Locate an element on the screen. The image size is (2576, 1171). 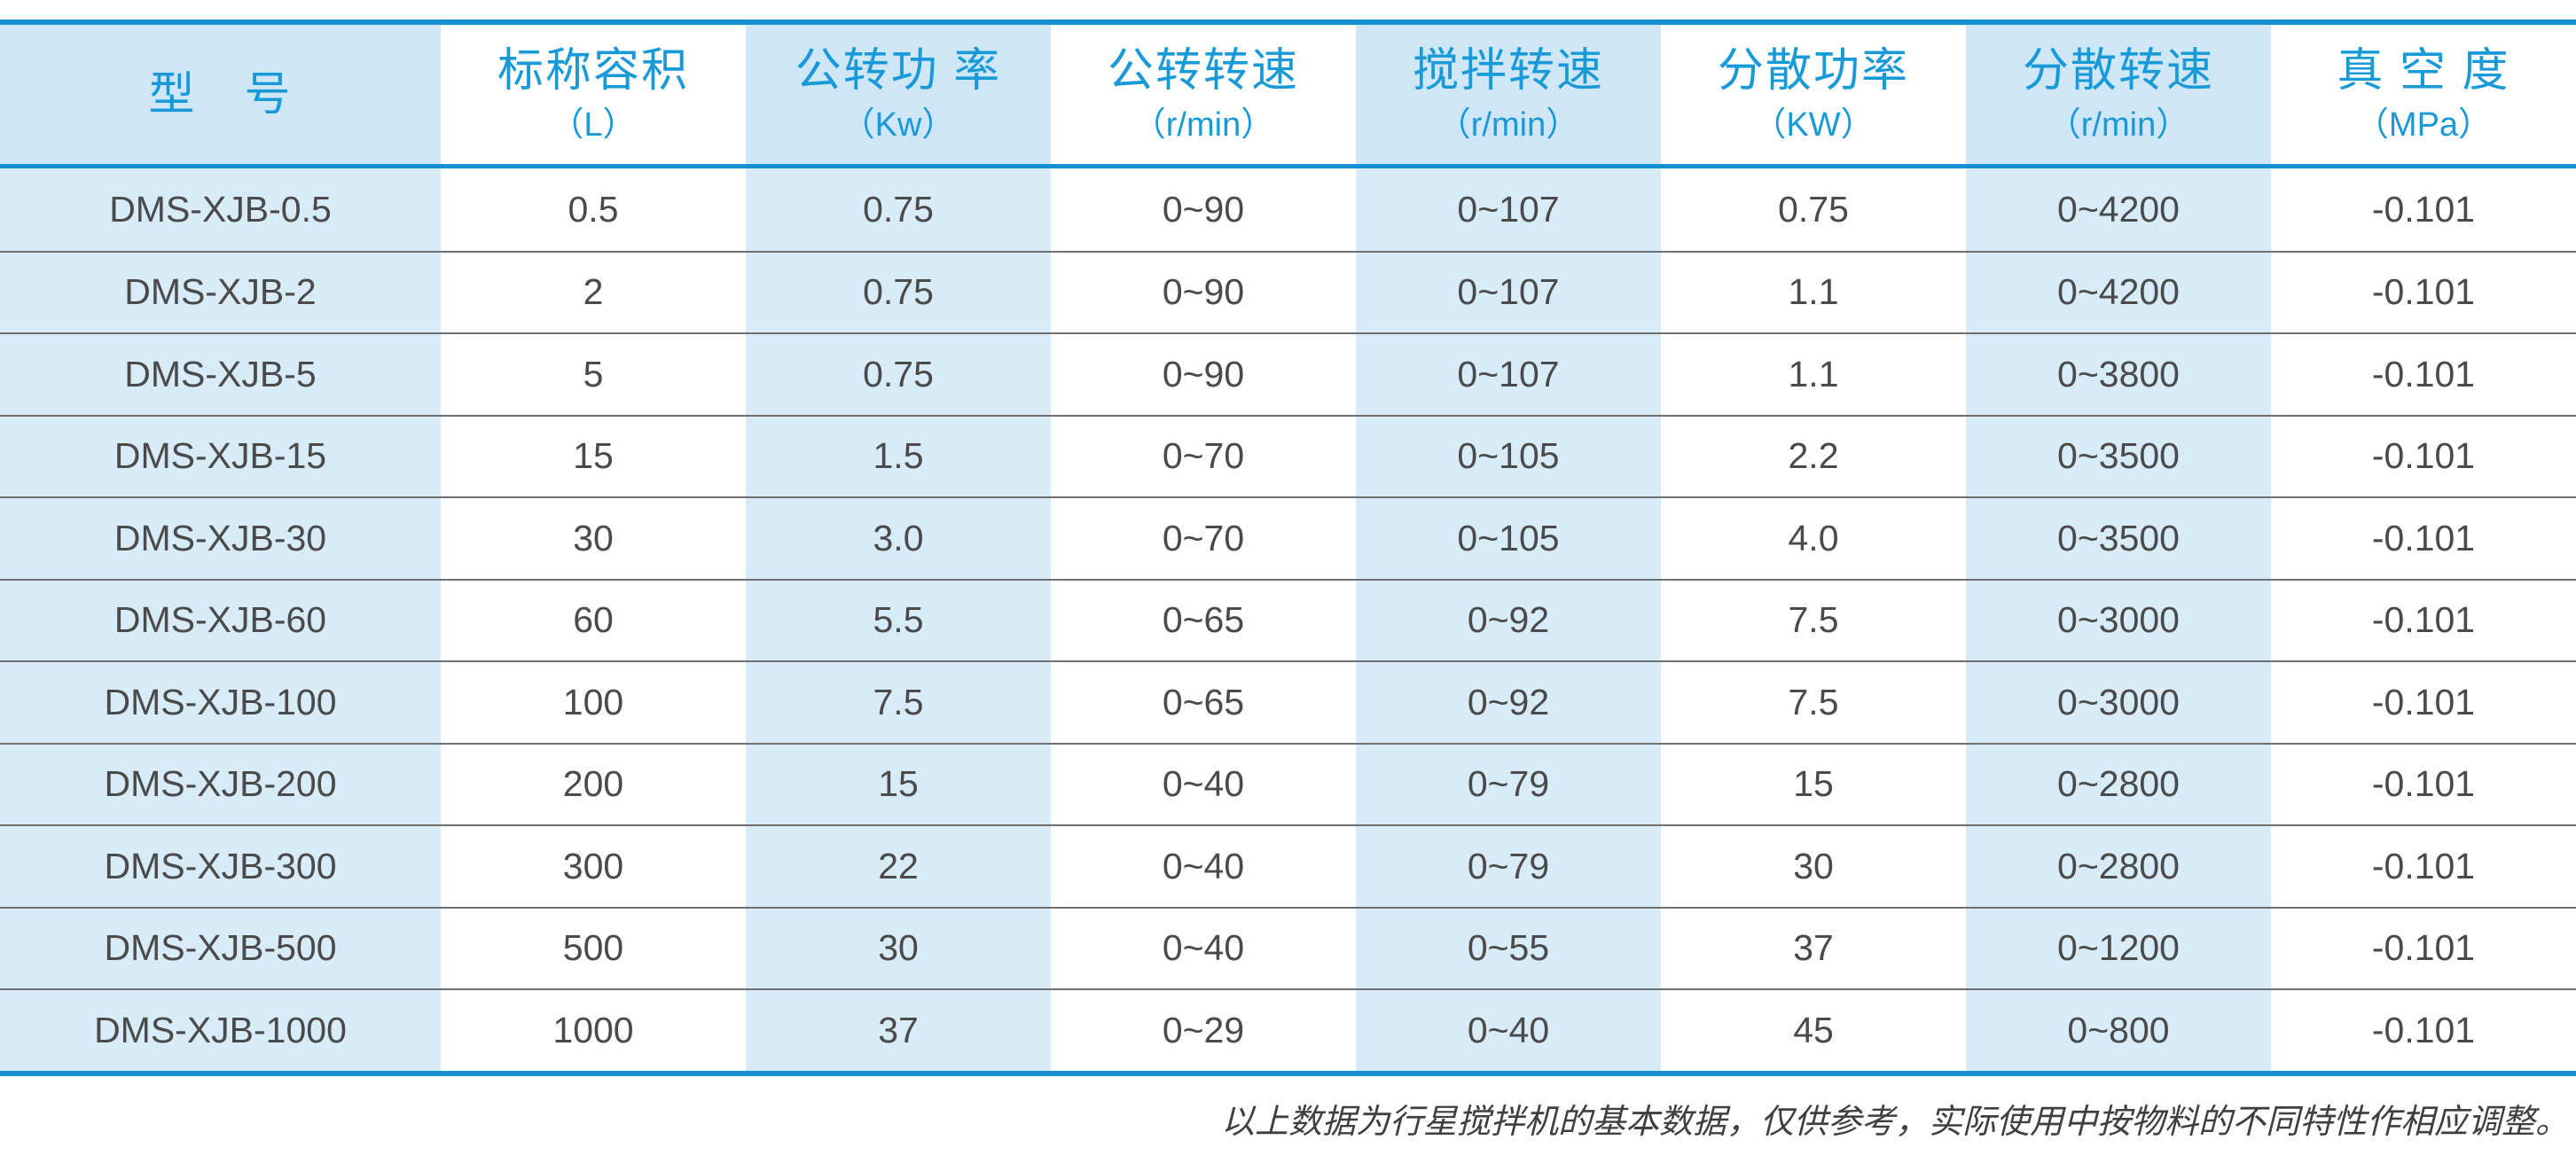
cell-value: 30 is located at coordinates (898, 948).